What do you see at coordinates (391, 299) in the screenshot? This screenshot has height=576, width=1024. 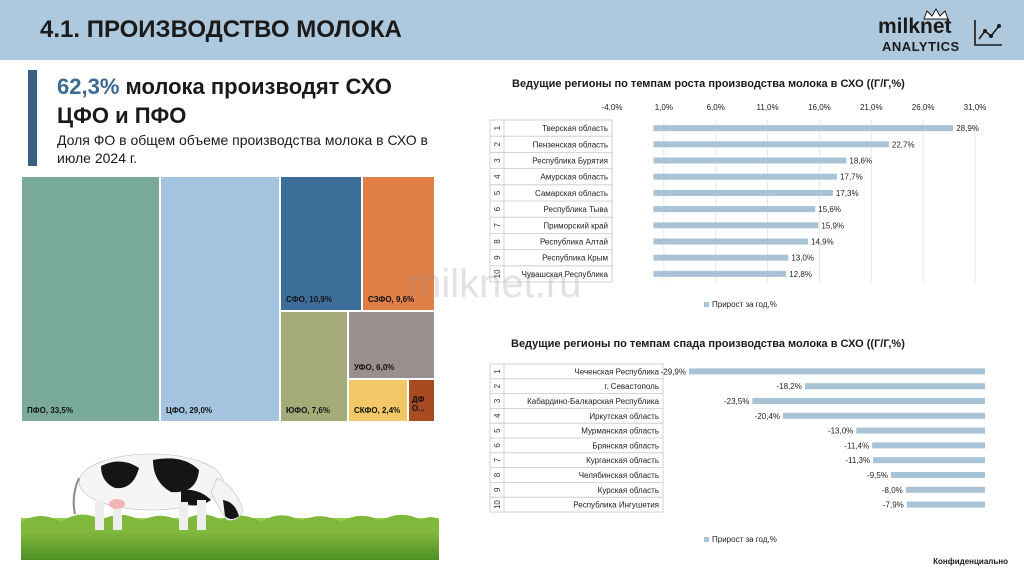 I see `treemap-label: СЗФО, 9,6%` at bounding box center [391, 299].